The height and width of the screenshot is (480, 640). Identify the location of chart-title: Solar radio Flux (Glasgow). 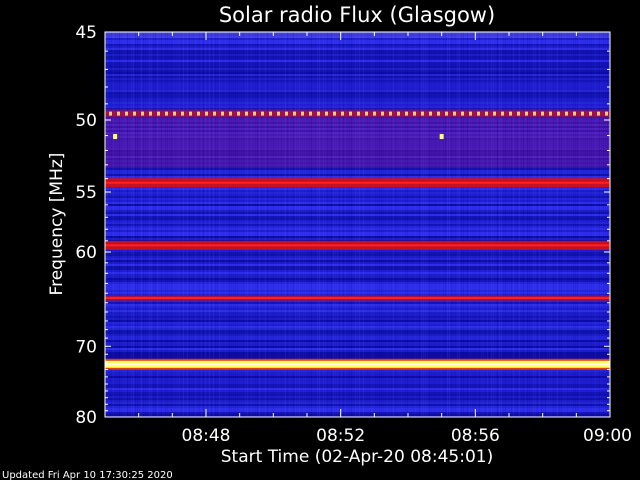
(357, 15).